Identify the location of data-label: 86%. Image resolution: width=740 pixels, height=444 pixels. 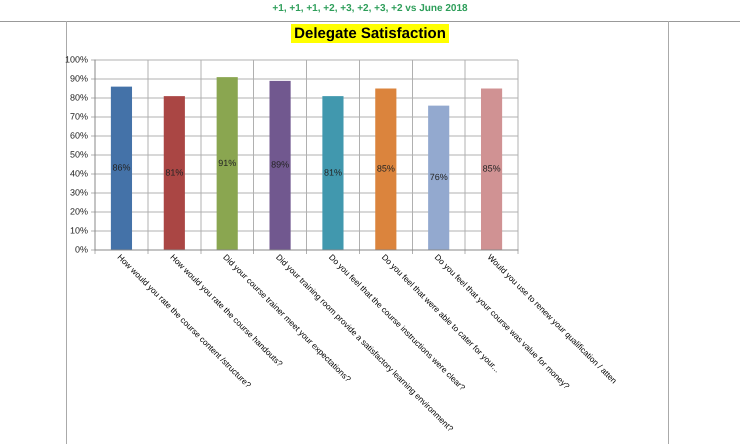
(121, 167).